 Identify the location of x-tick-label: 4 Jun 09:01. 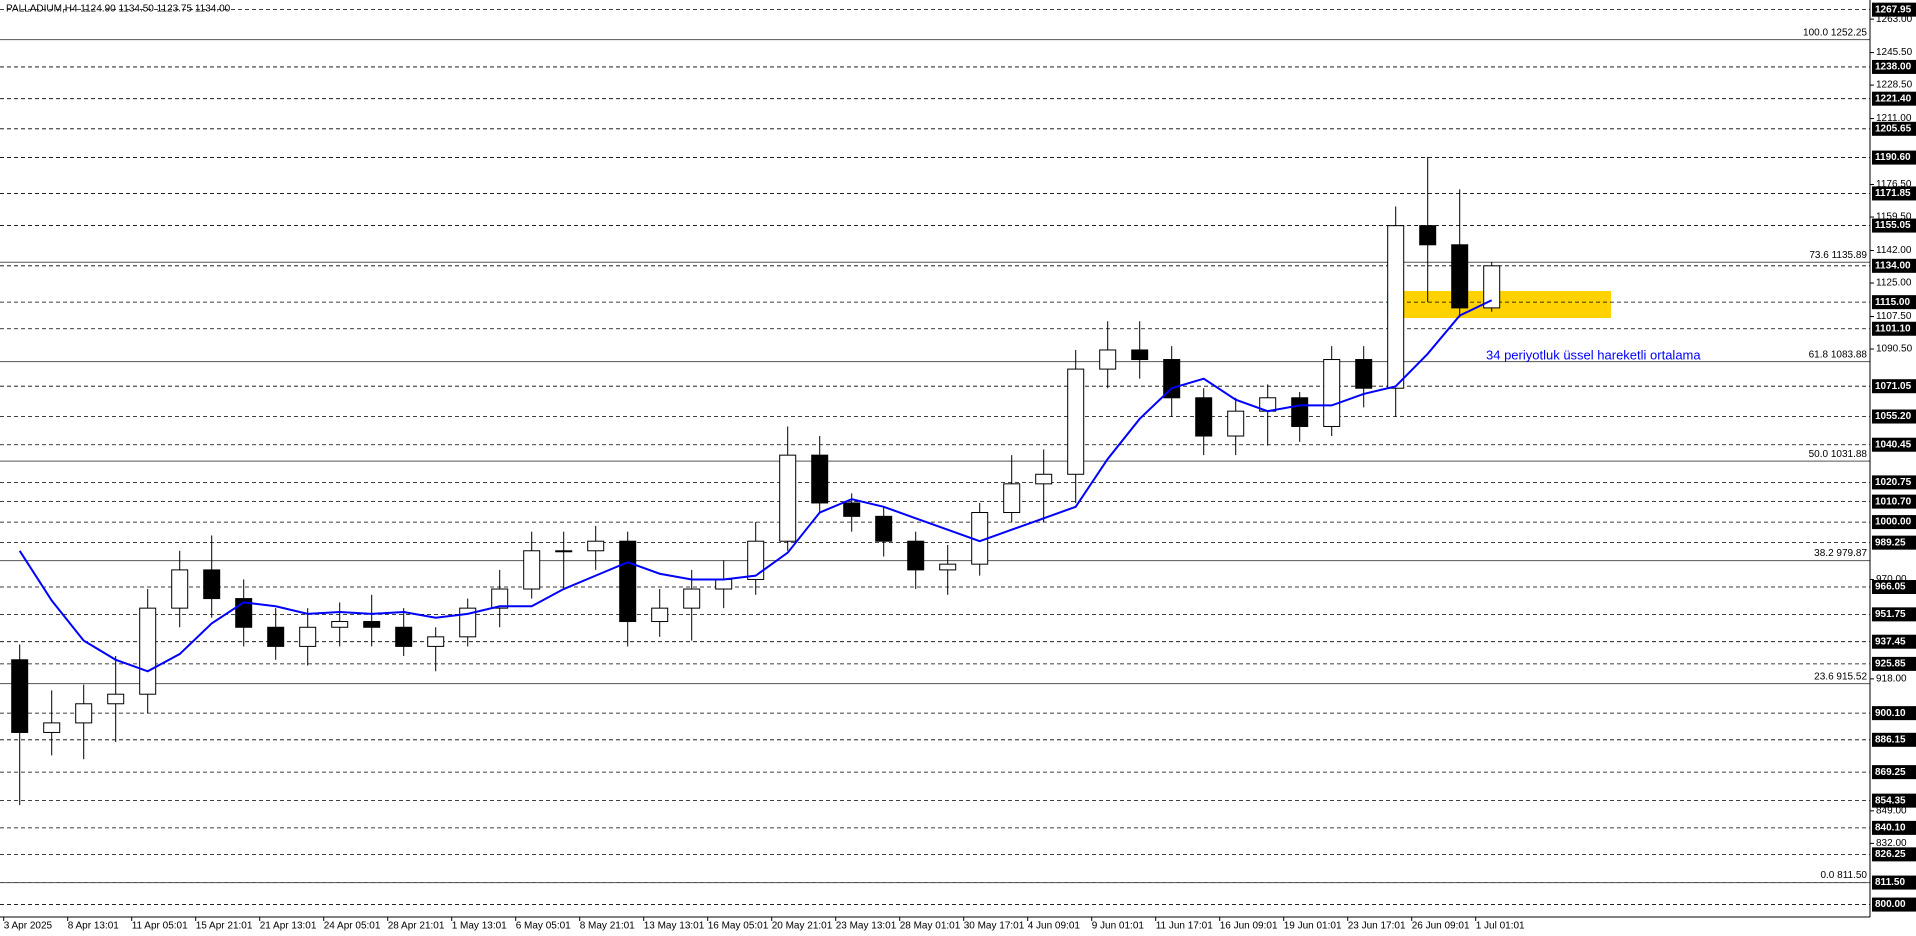
(1054, 926).